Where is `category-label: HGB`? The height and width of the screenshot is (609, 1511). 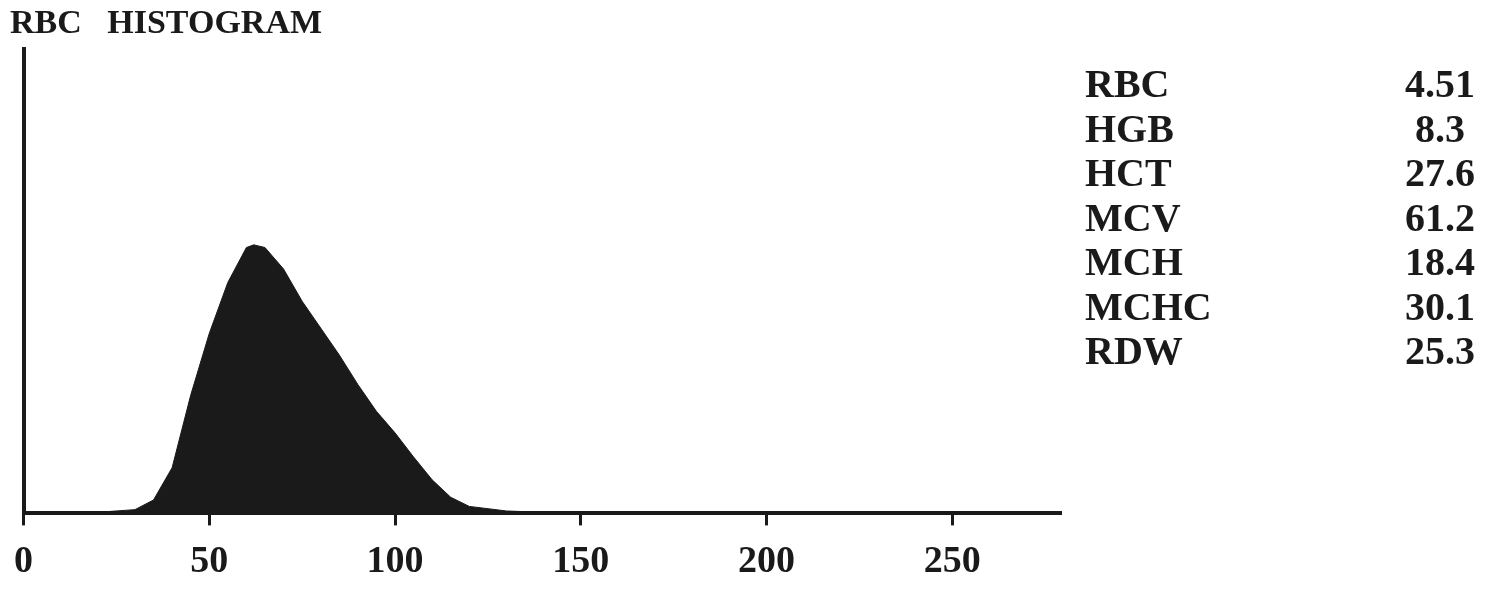 category-label: HGB is located at coordinates (1129, 128).